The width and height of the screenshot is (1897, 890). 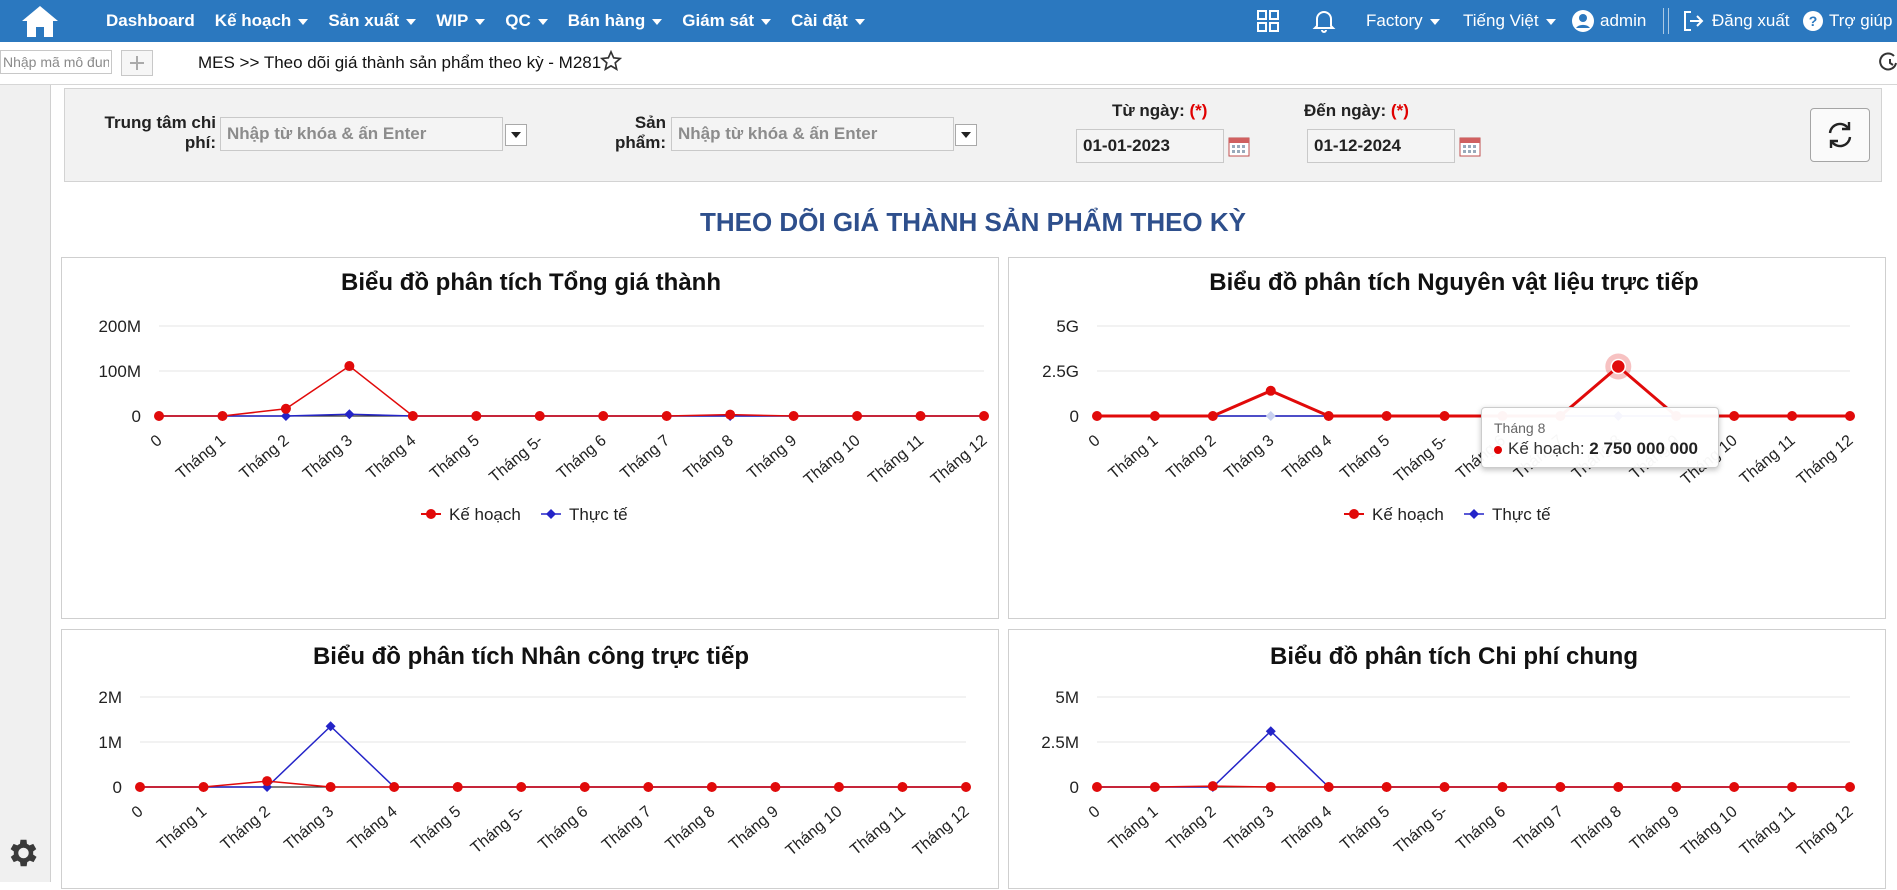 I want to click on nav-item-5: Bán hàng, so click(x=615, y=21).